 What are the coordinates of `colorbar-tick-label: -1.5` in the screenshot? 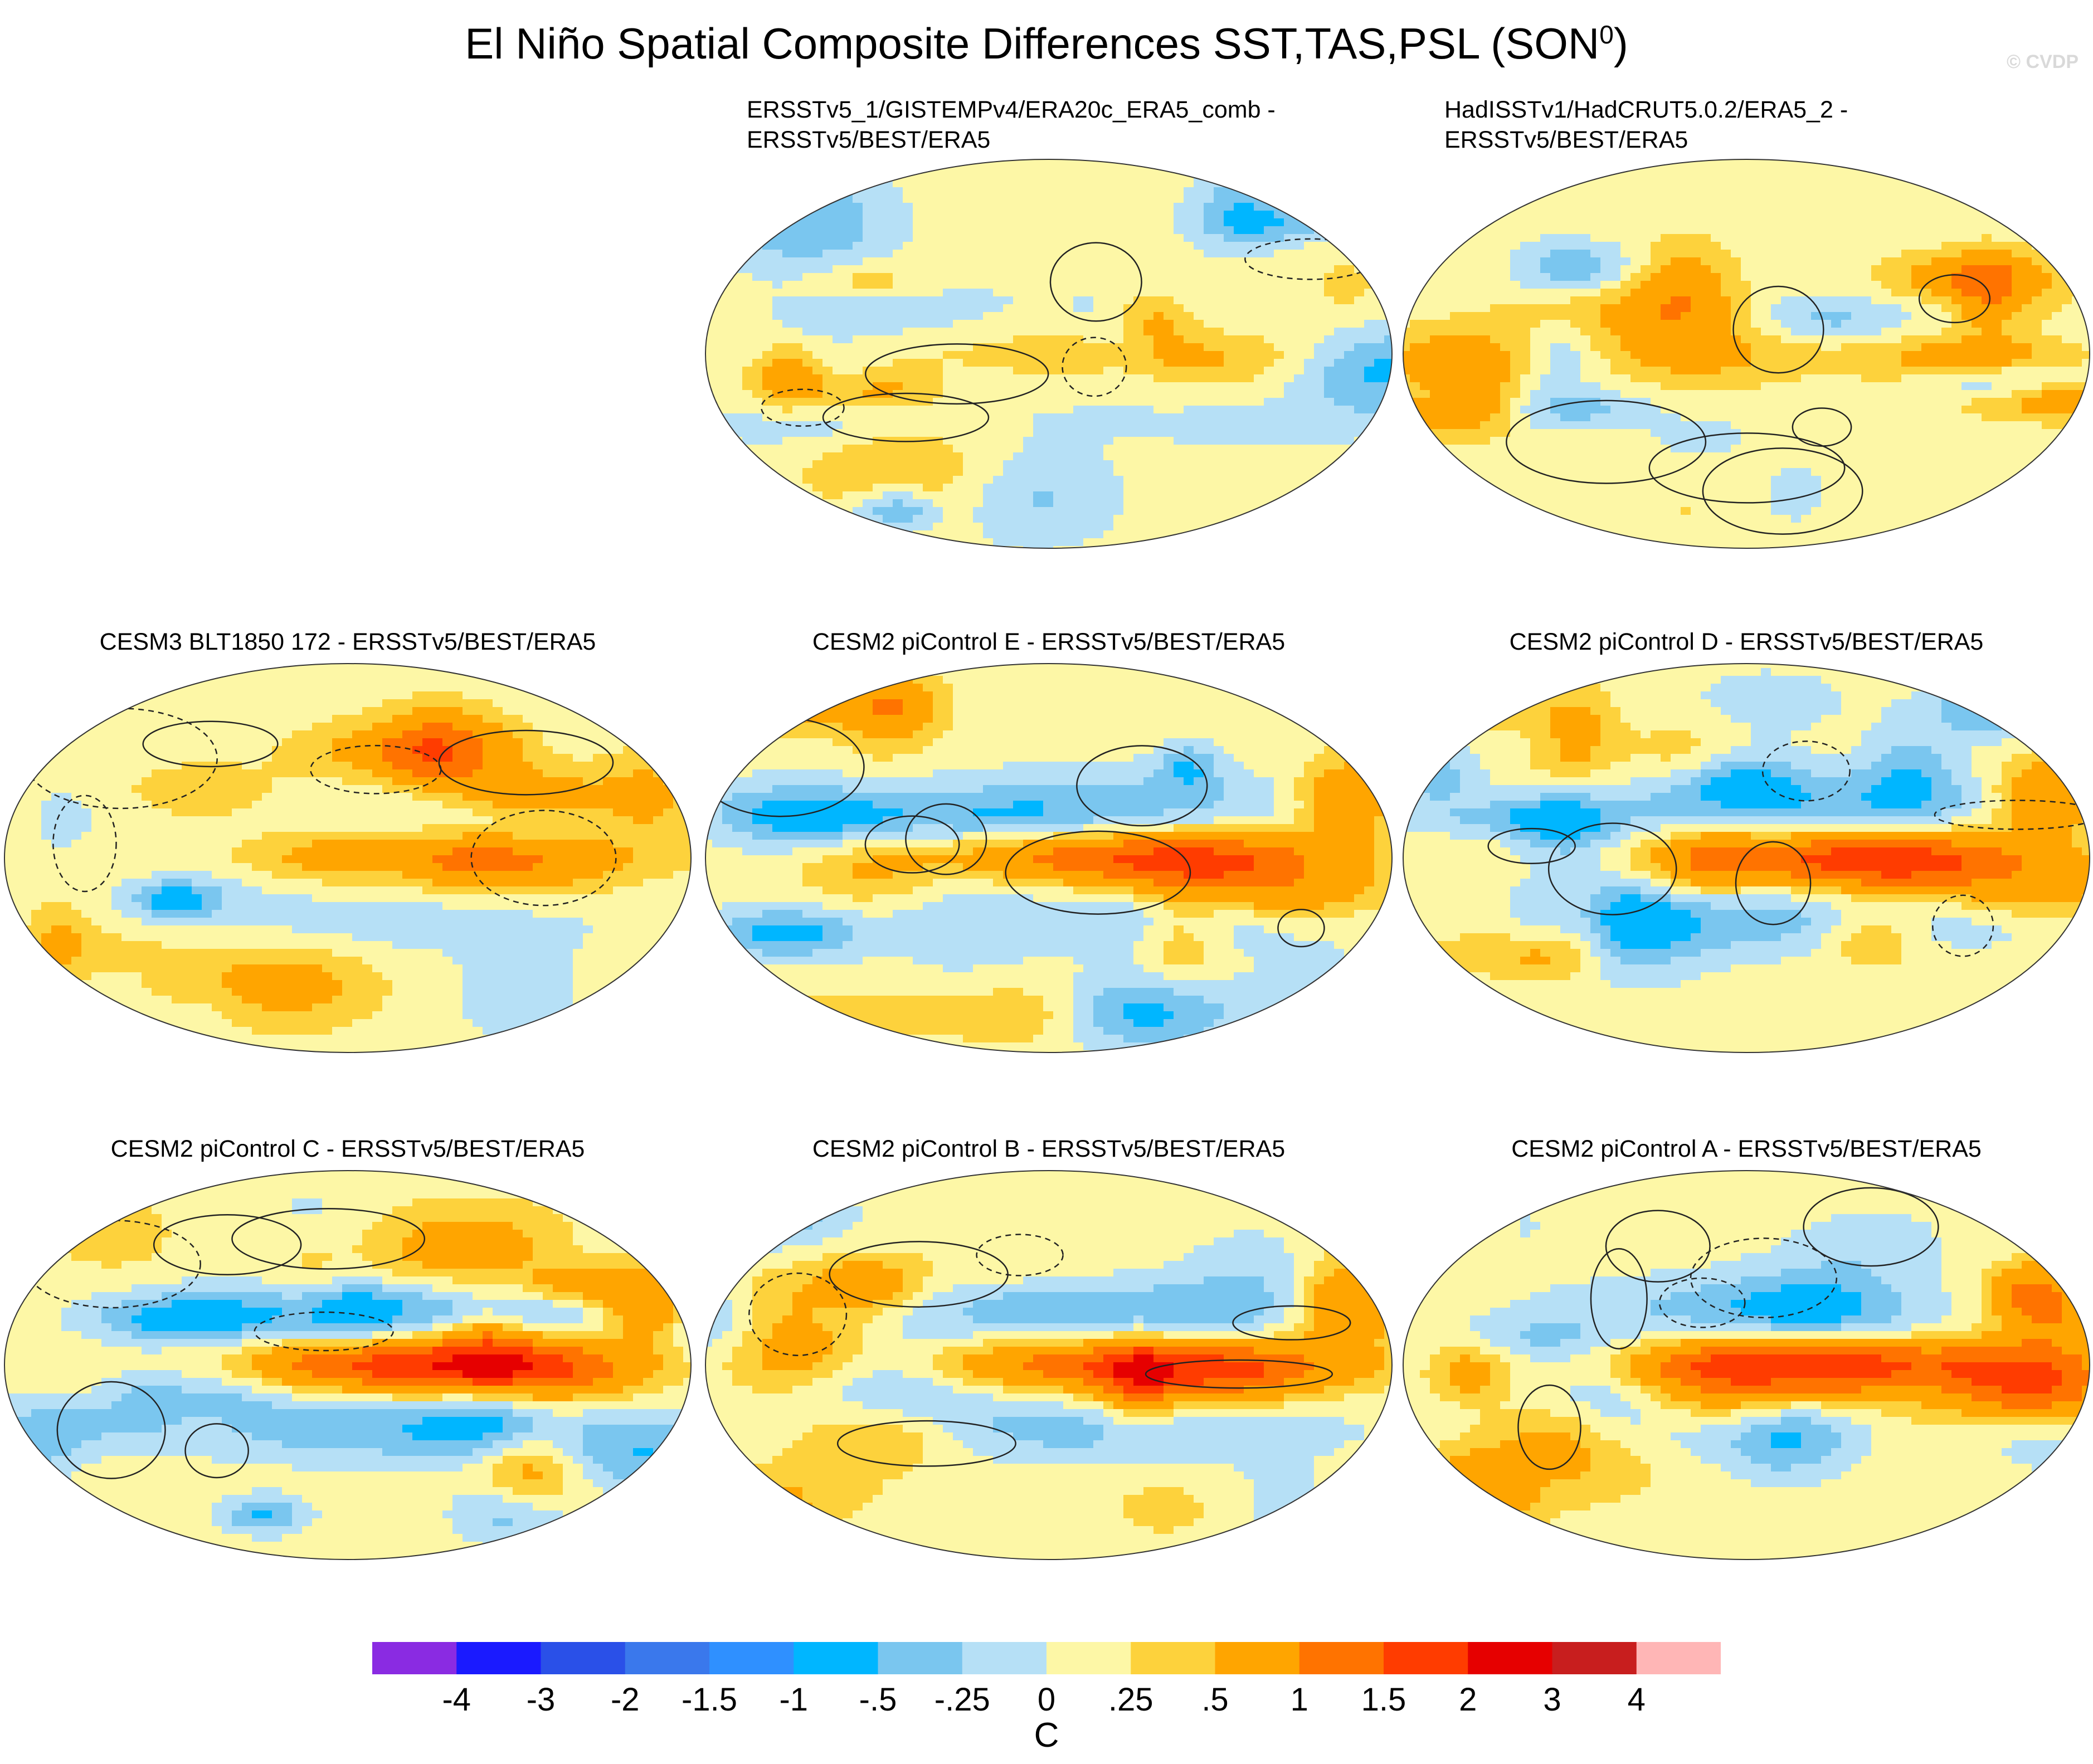 It's located at (710, 1699).